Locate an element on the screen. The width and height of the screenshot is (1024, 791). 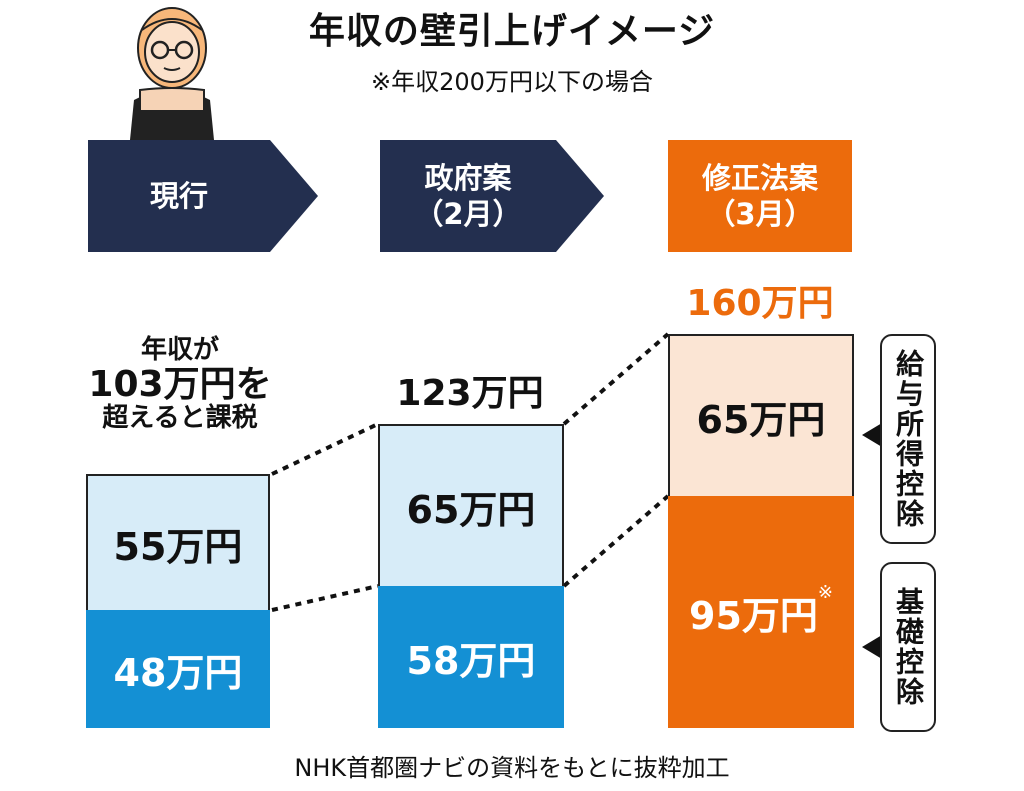
person-illustration is located at coordinates (172, 73).